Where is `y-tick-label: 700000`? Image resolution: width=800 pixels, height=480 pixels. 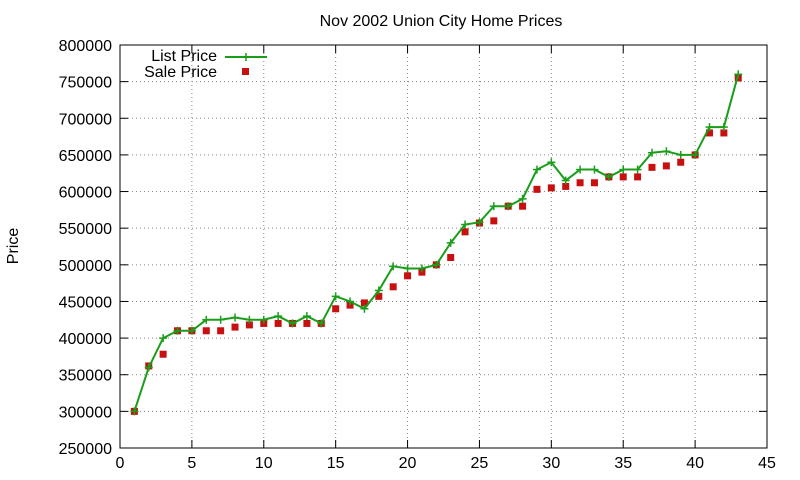
y-tick-label: 700000 is located at coordinates (85, 119).